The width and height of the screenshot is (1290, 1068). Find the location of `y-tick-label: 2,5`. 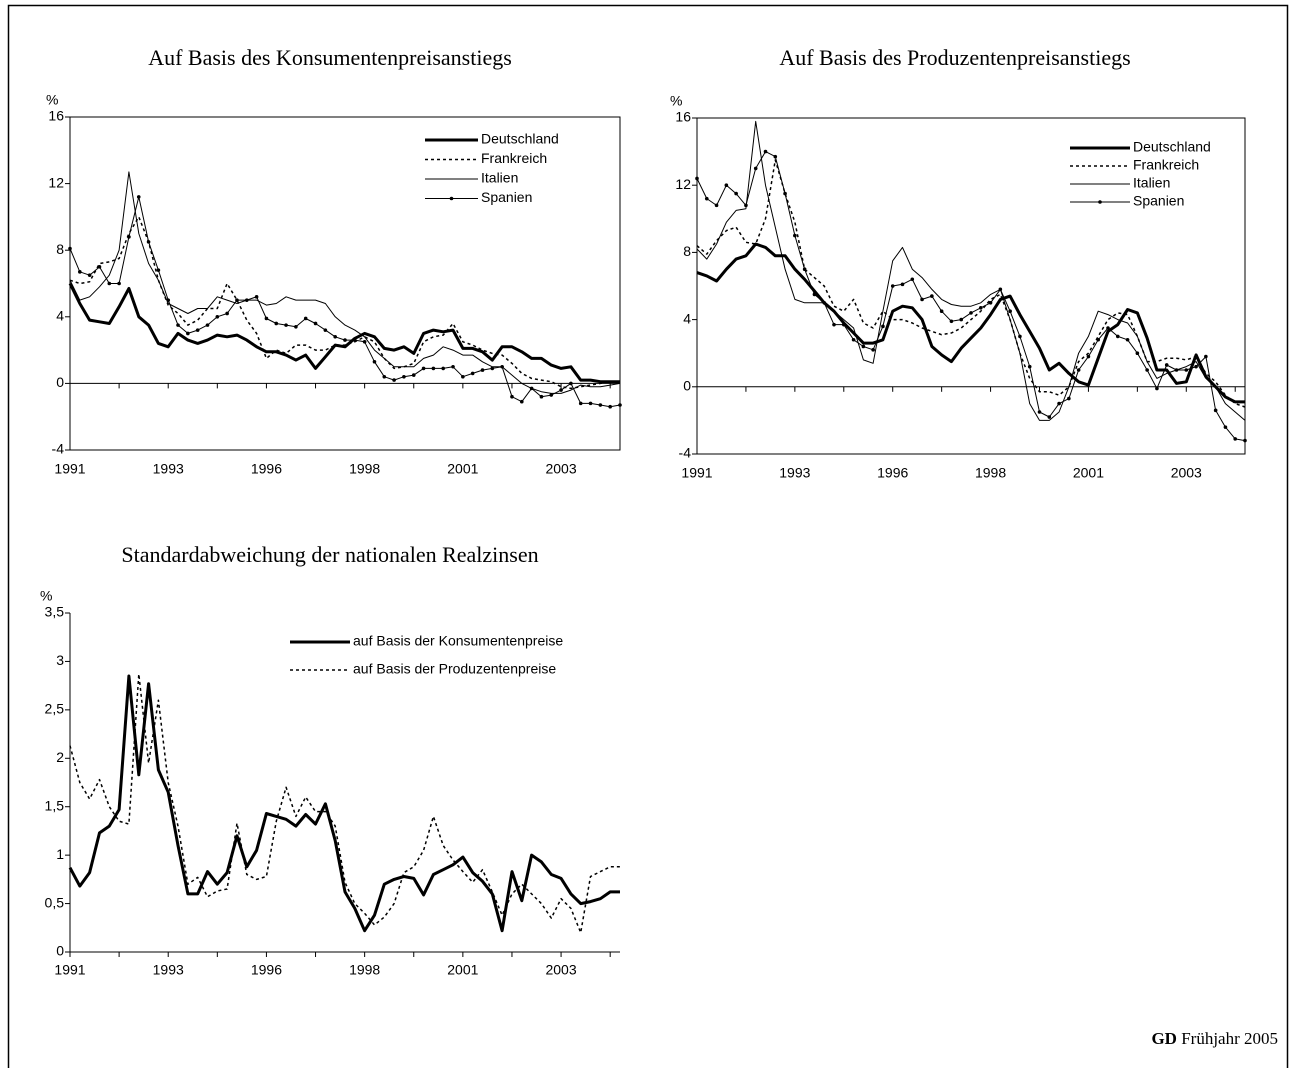

y-tick-label: 2,5 is located at coordinates (55, 709).